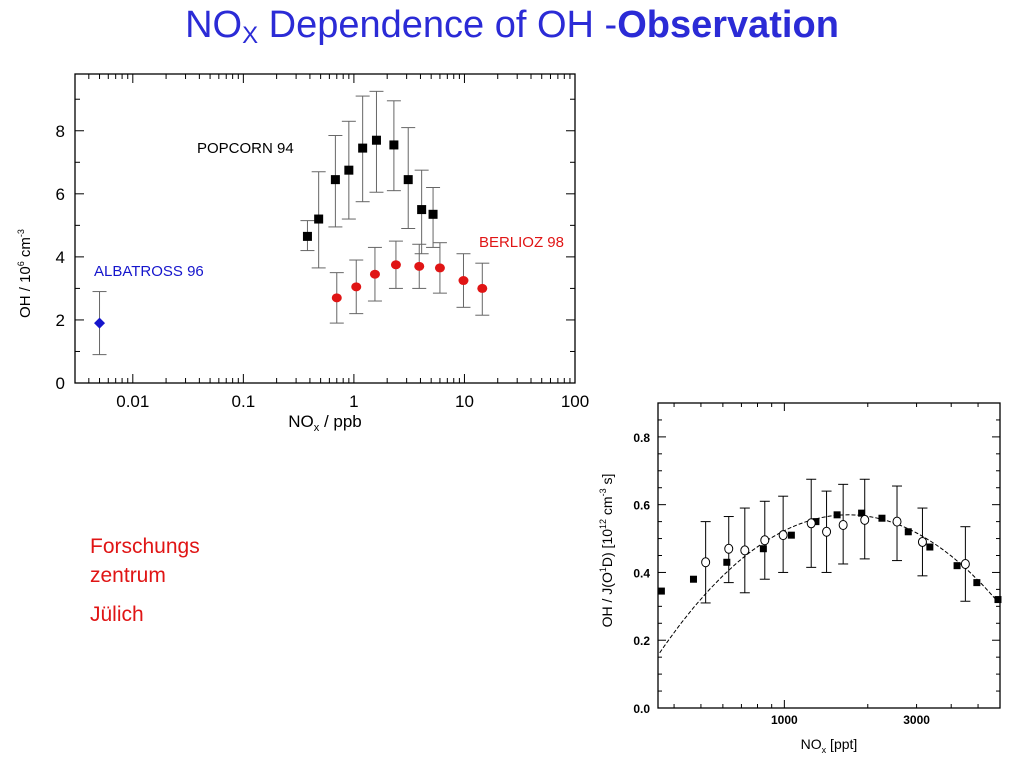  Describe the element at coordinates (244, 401) in the screenshot. I see `x-tick-label: 0.1` at that location.